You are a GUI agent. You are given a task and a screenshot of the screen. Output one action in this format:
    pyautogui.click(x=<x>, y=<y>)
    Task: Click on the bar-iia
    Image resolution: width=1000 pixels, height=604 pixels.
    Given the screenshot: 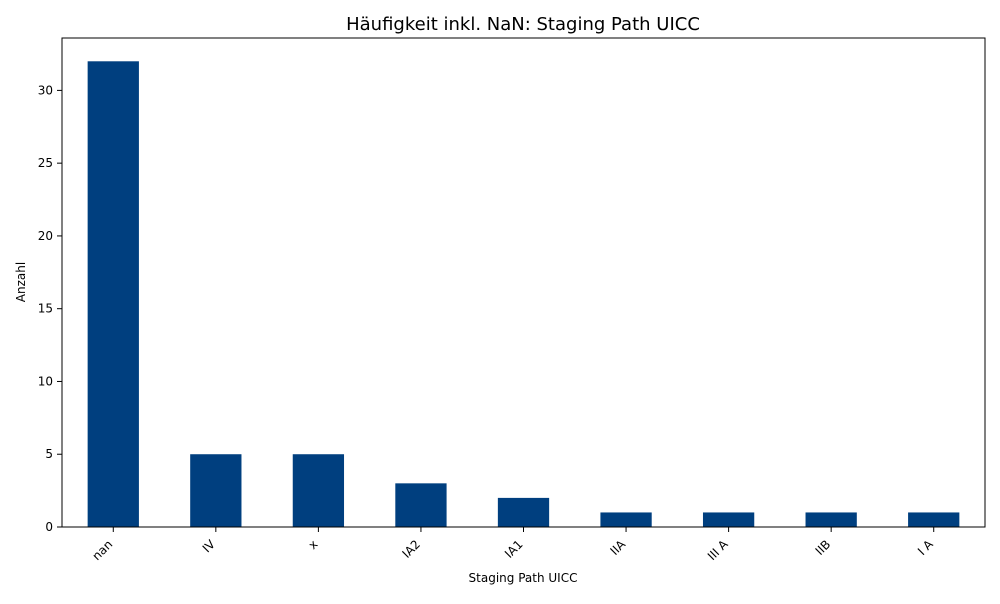 What is the action you would take?
    pyautogui.click(x=626, y=519)
    